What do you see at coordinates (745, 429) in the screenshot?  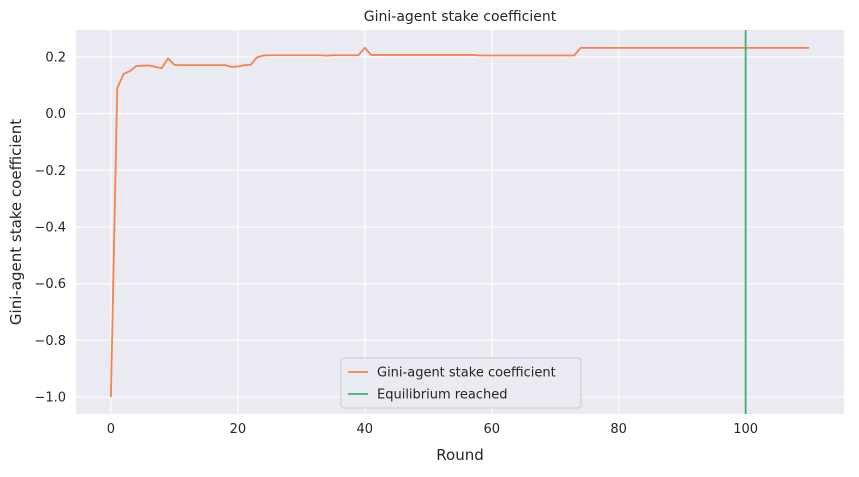 I see `x-tick-label: 100` at bounding box center [745, 429].